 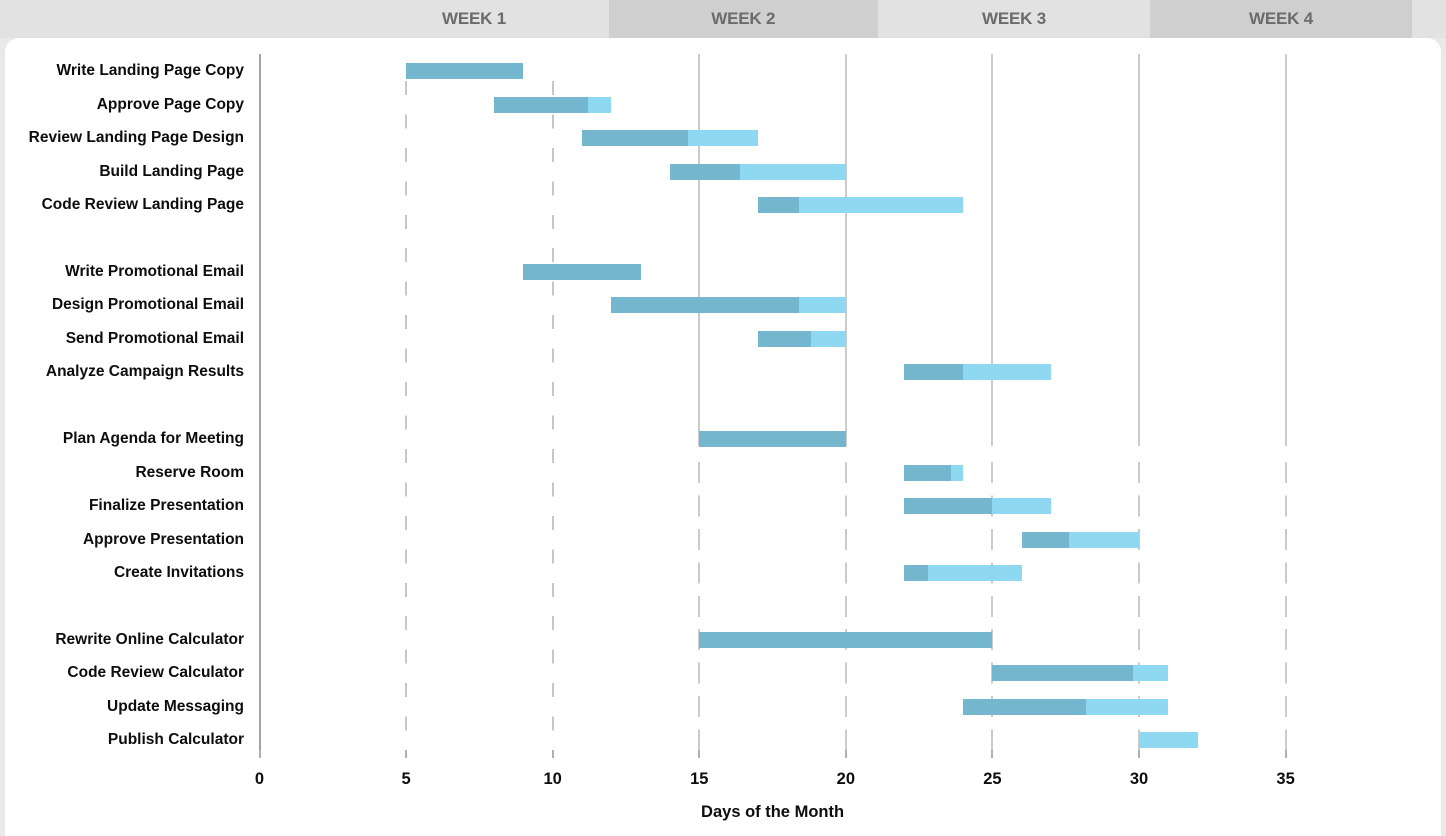 I want to click on task-label: Rewrite Online Calculator, so click(x=149, y=639).